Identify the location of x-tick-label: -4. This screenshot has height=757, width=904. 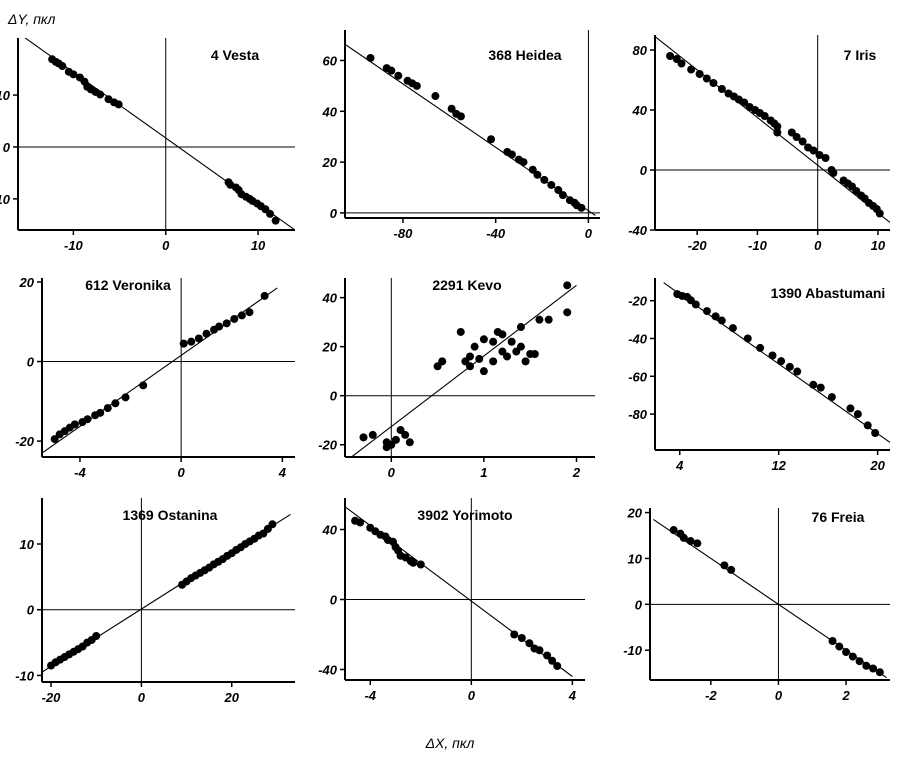
(80, 472).